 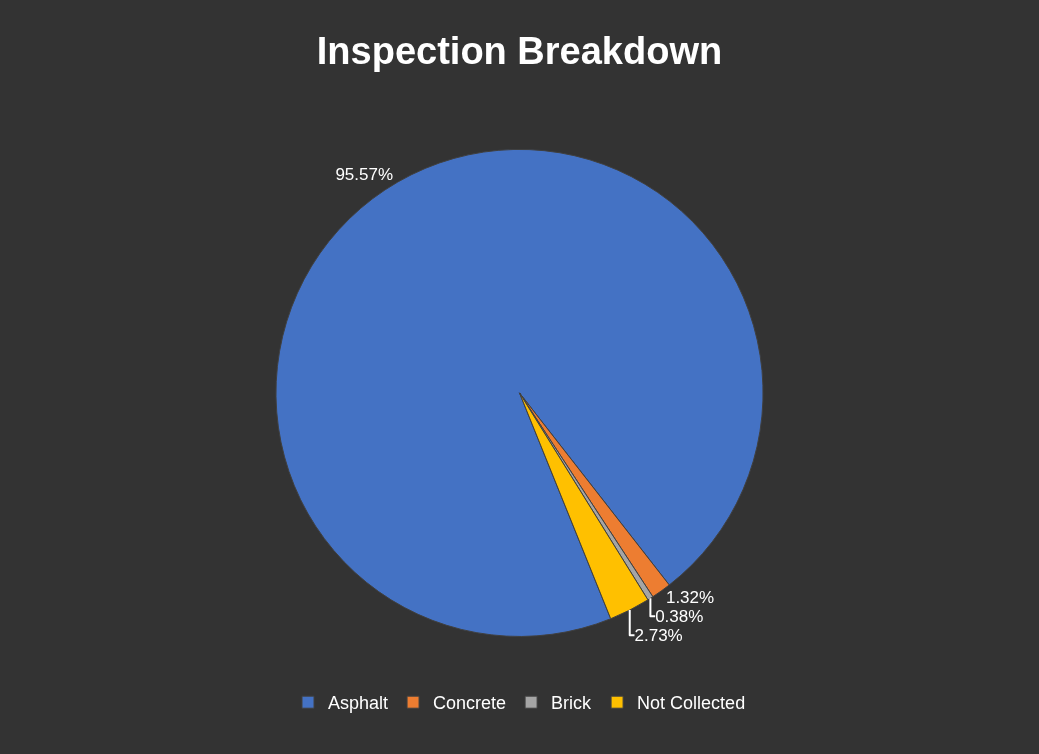 I want to click on legend-label: Brick, so click(x=572, y=703).